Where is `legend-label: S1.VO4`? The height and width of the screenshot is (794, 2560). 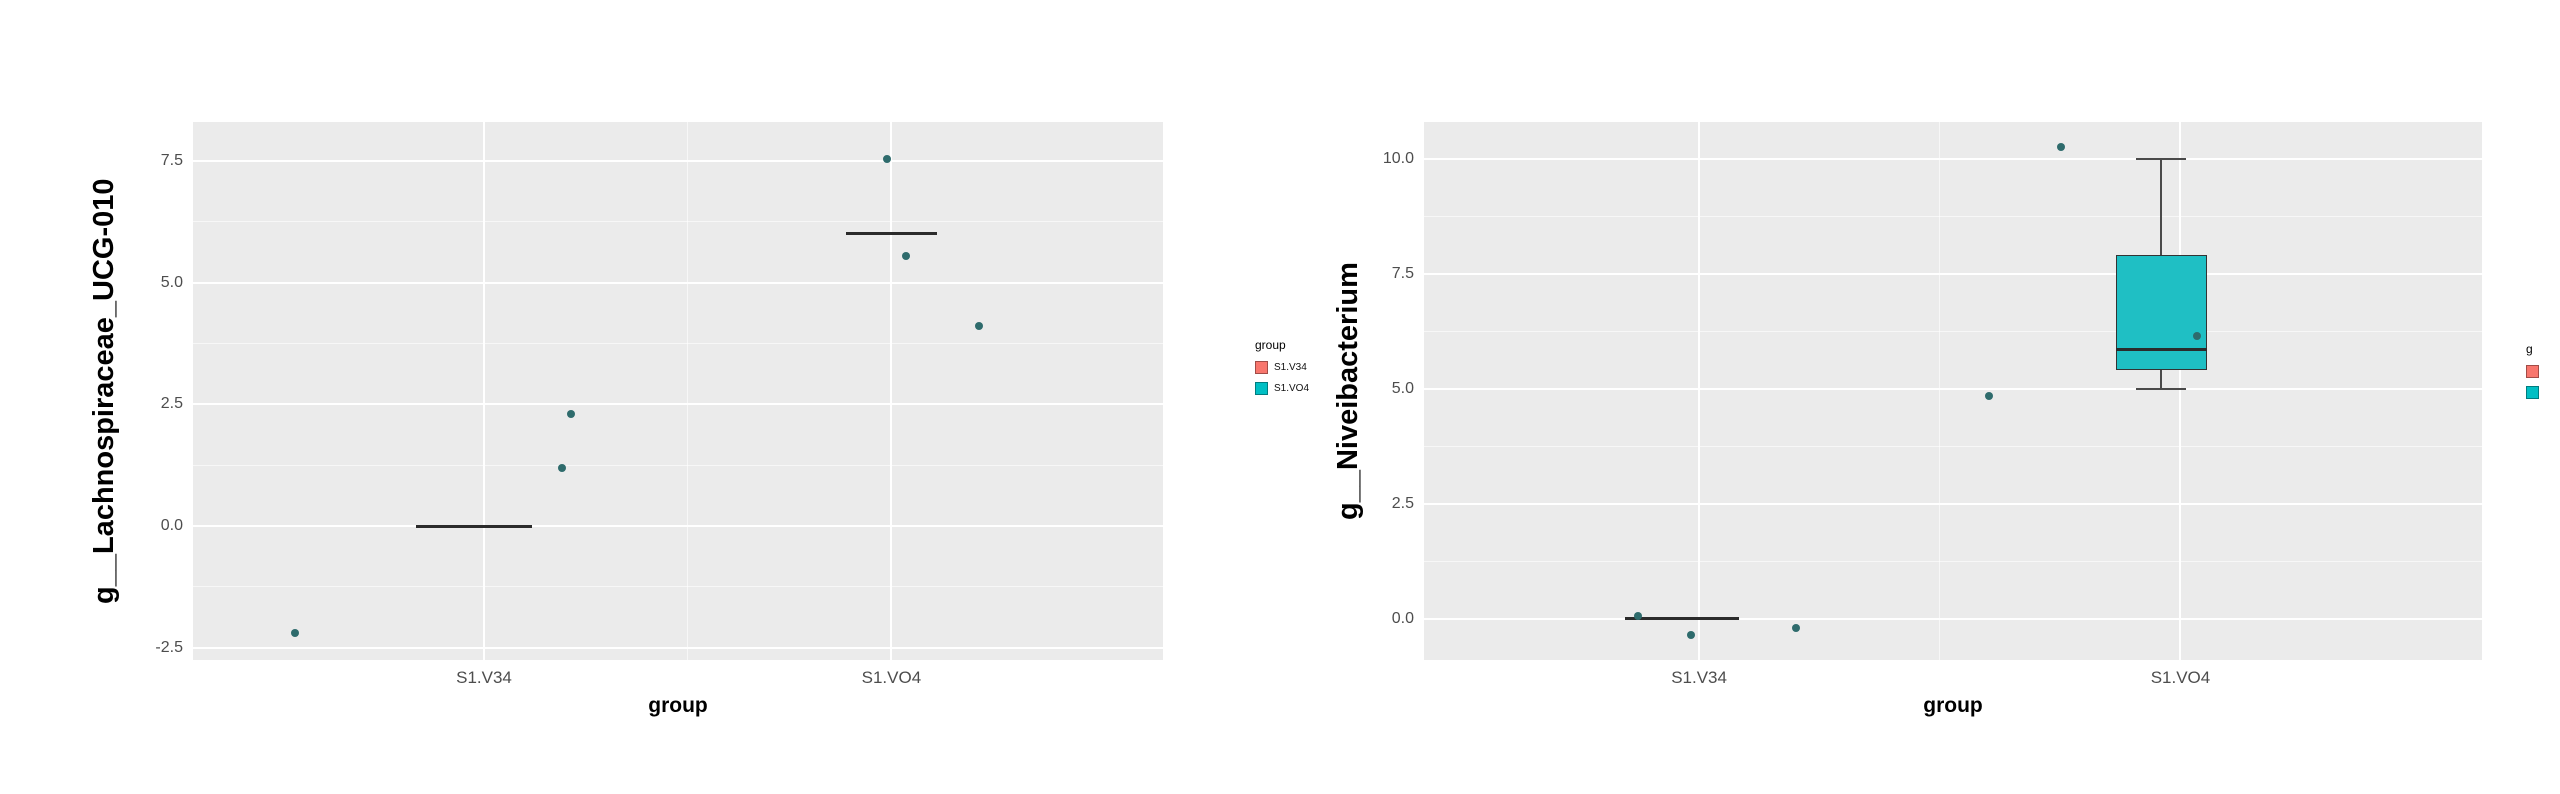
legend-label: S1.VO4 is located at coordinates (1292, 388).